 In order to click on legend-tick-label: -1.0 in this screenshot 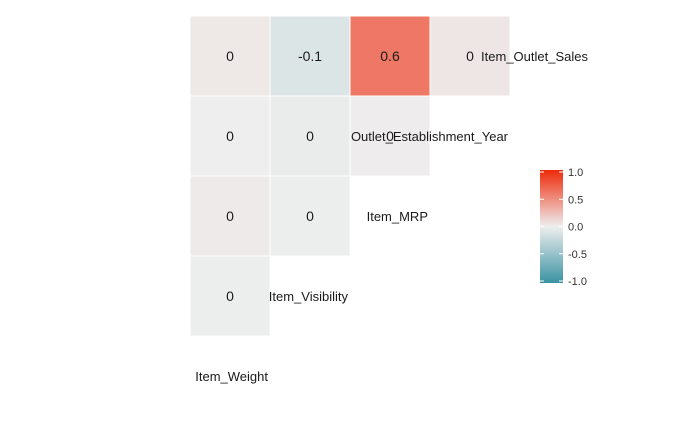, I will do `click(577, 282)`.